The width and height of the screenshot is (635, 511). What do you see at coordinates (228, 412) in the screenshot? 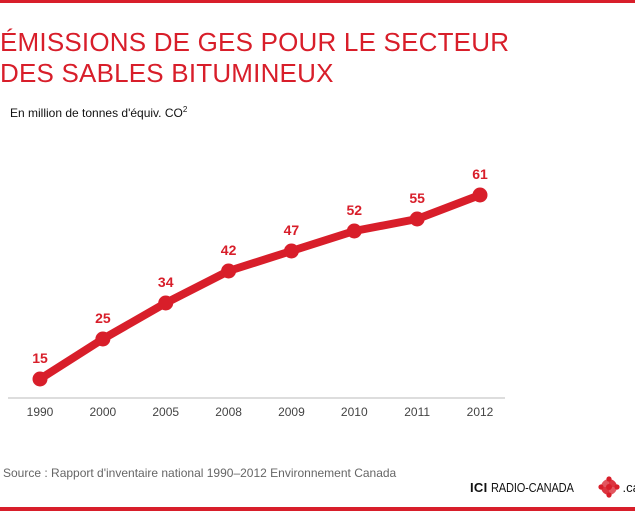
I see `x-tick-2008: 2008` at bounding box center [228, 412].